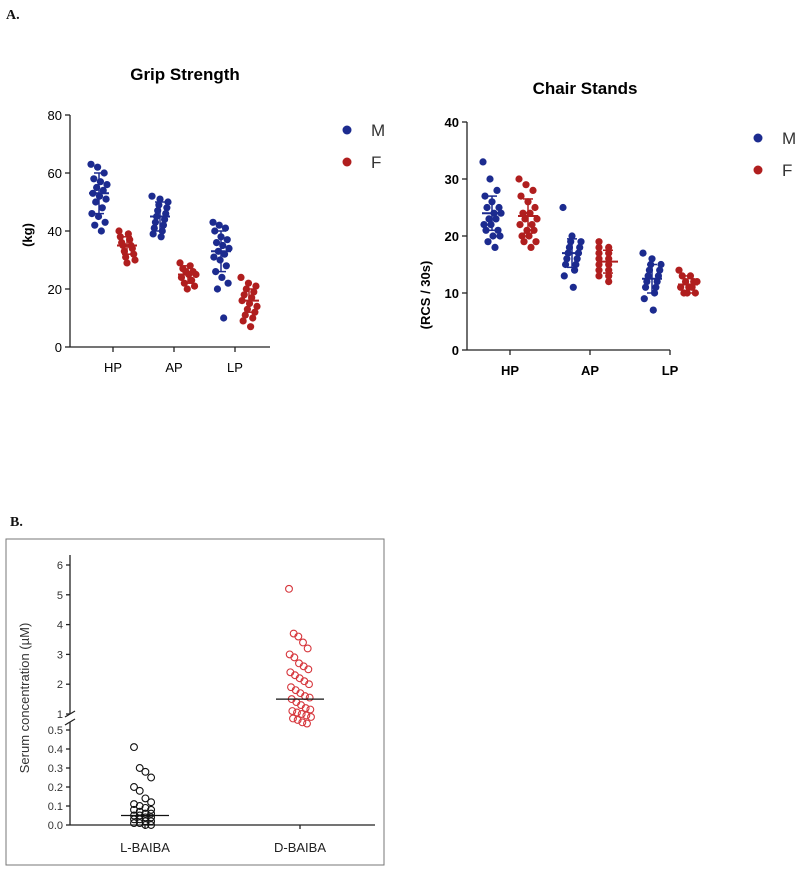 The width and height of the screenshot is (800, 869). Describe the element at coordinates (185, 74) in the screenshot. I see `chart-title: Grip Strength` at that location.